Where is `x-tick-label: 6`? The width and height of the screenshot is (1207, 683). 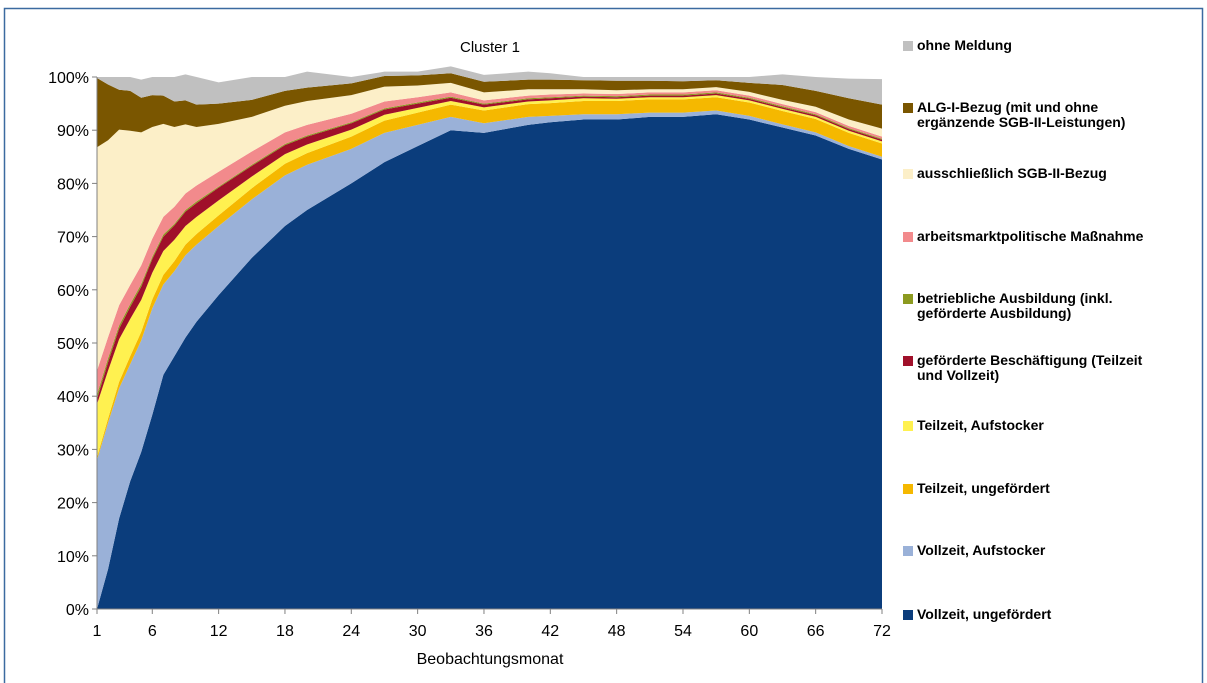
x-tick-label: 6 is located at coordinates (152, 631).